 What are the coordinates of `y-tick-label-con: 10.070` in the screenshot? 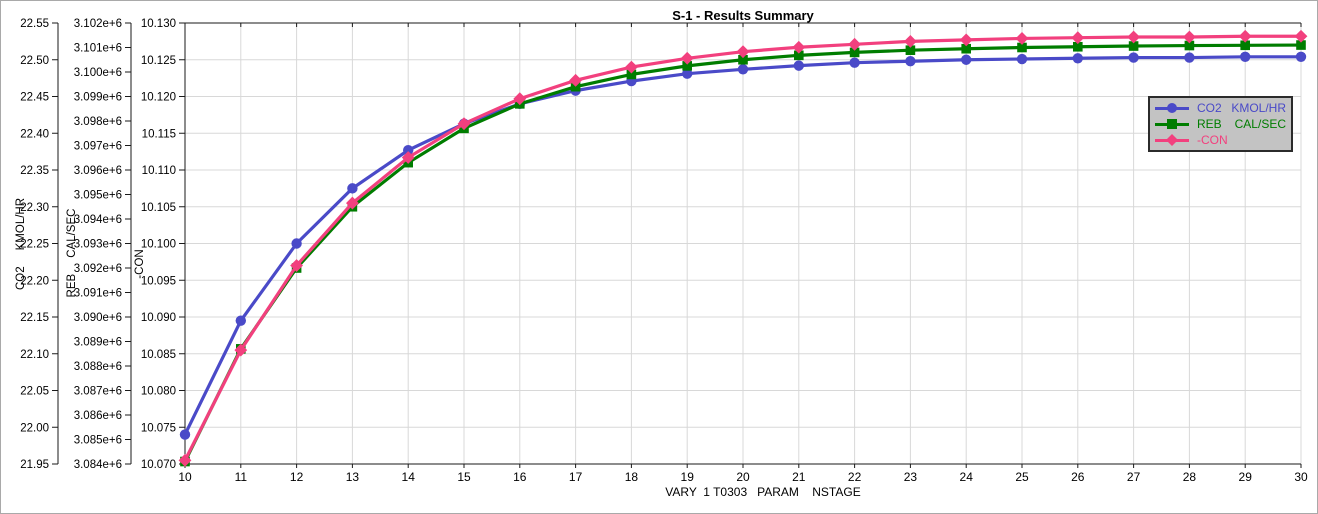 It's located at (158, 465).